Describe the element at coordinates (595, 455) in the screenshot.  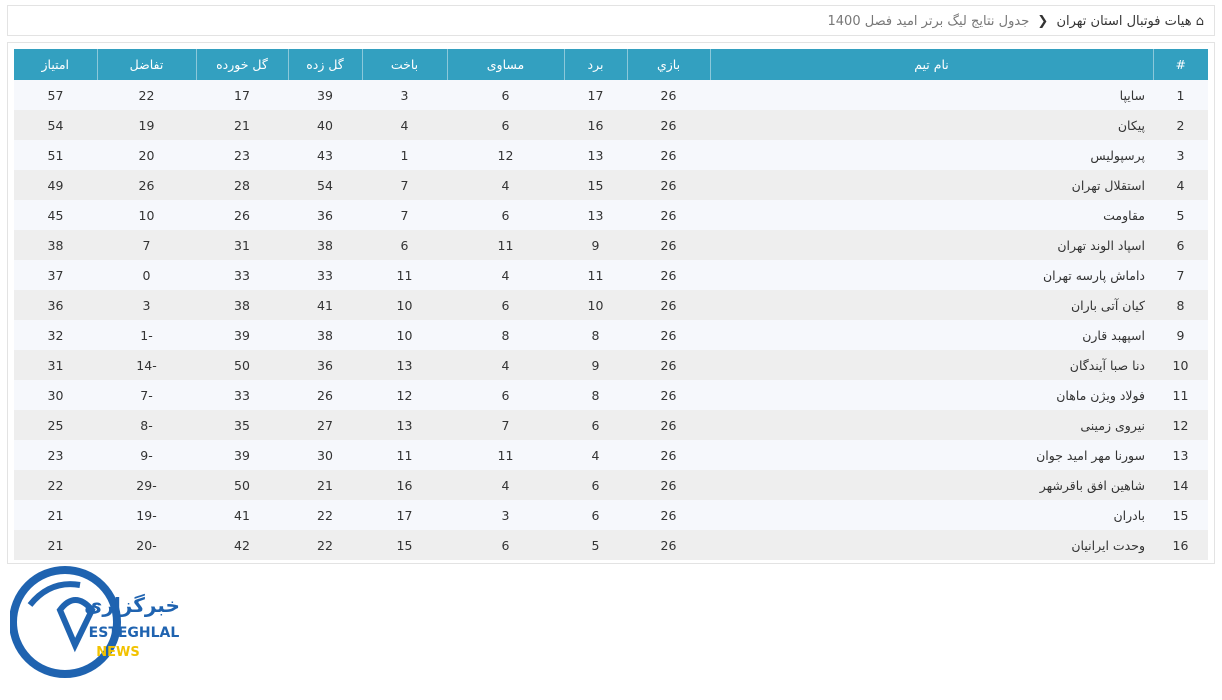
I see `cell-won: 4` at that location.